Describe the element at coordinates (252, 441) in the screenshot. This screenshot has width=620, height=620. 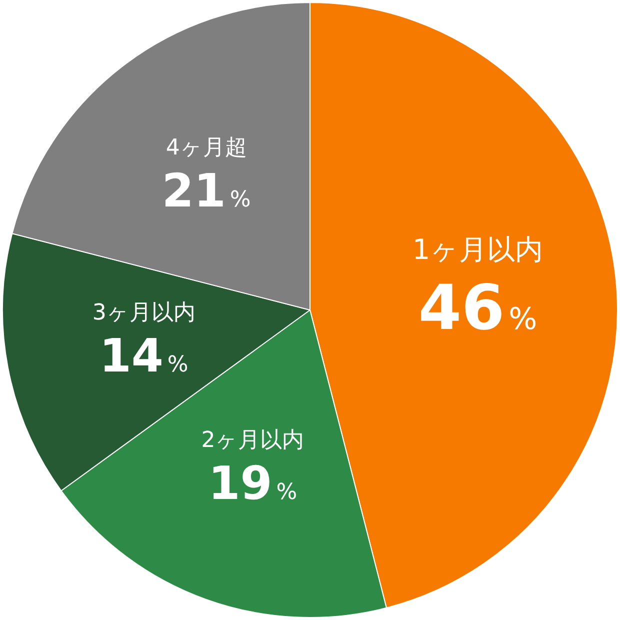
I see `slice-label: 2ヶ月以内` at that location.